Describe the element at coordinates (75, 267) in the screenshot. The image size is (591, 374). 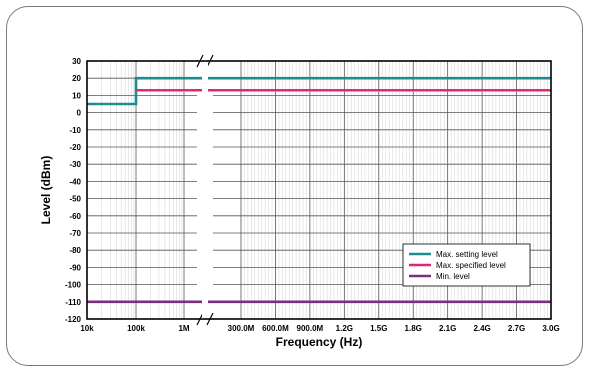
I see `y-tick-label: -90` at that location.